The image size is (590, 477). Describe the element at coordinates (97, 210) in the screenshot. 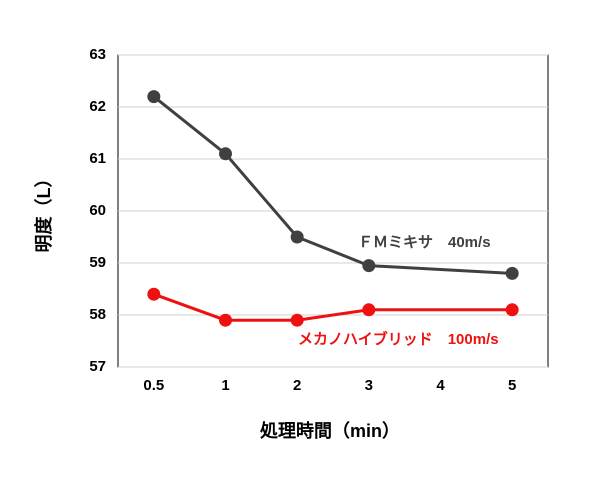

I see `y-tick-label: 60` at that location.